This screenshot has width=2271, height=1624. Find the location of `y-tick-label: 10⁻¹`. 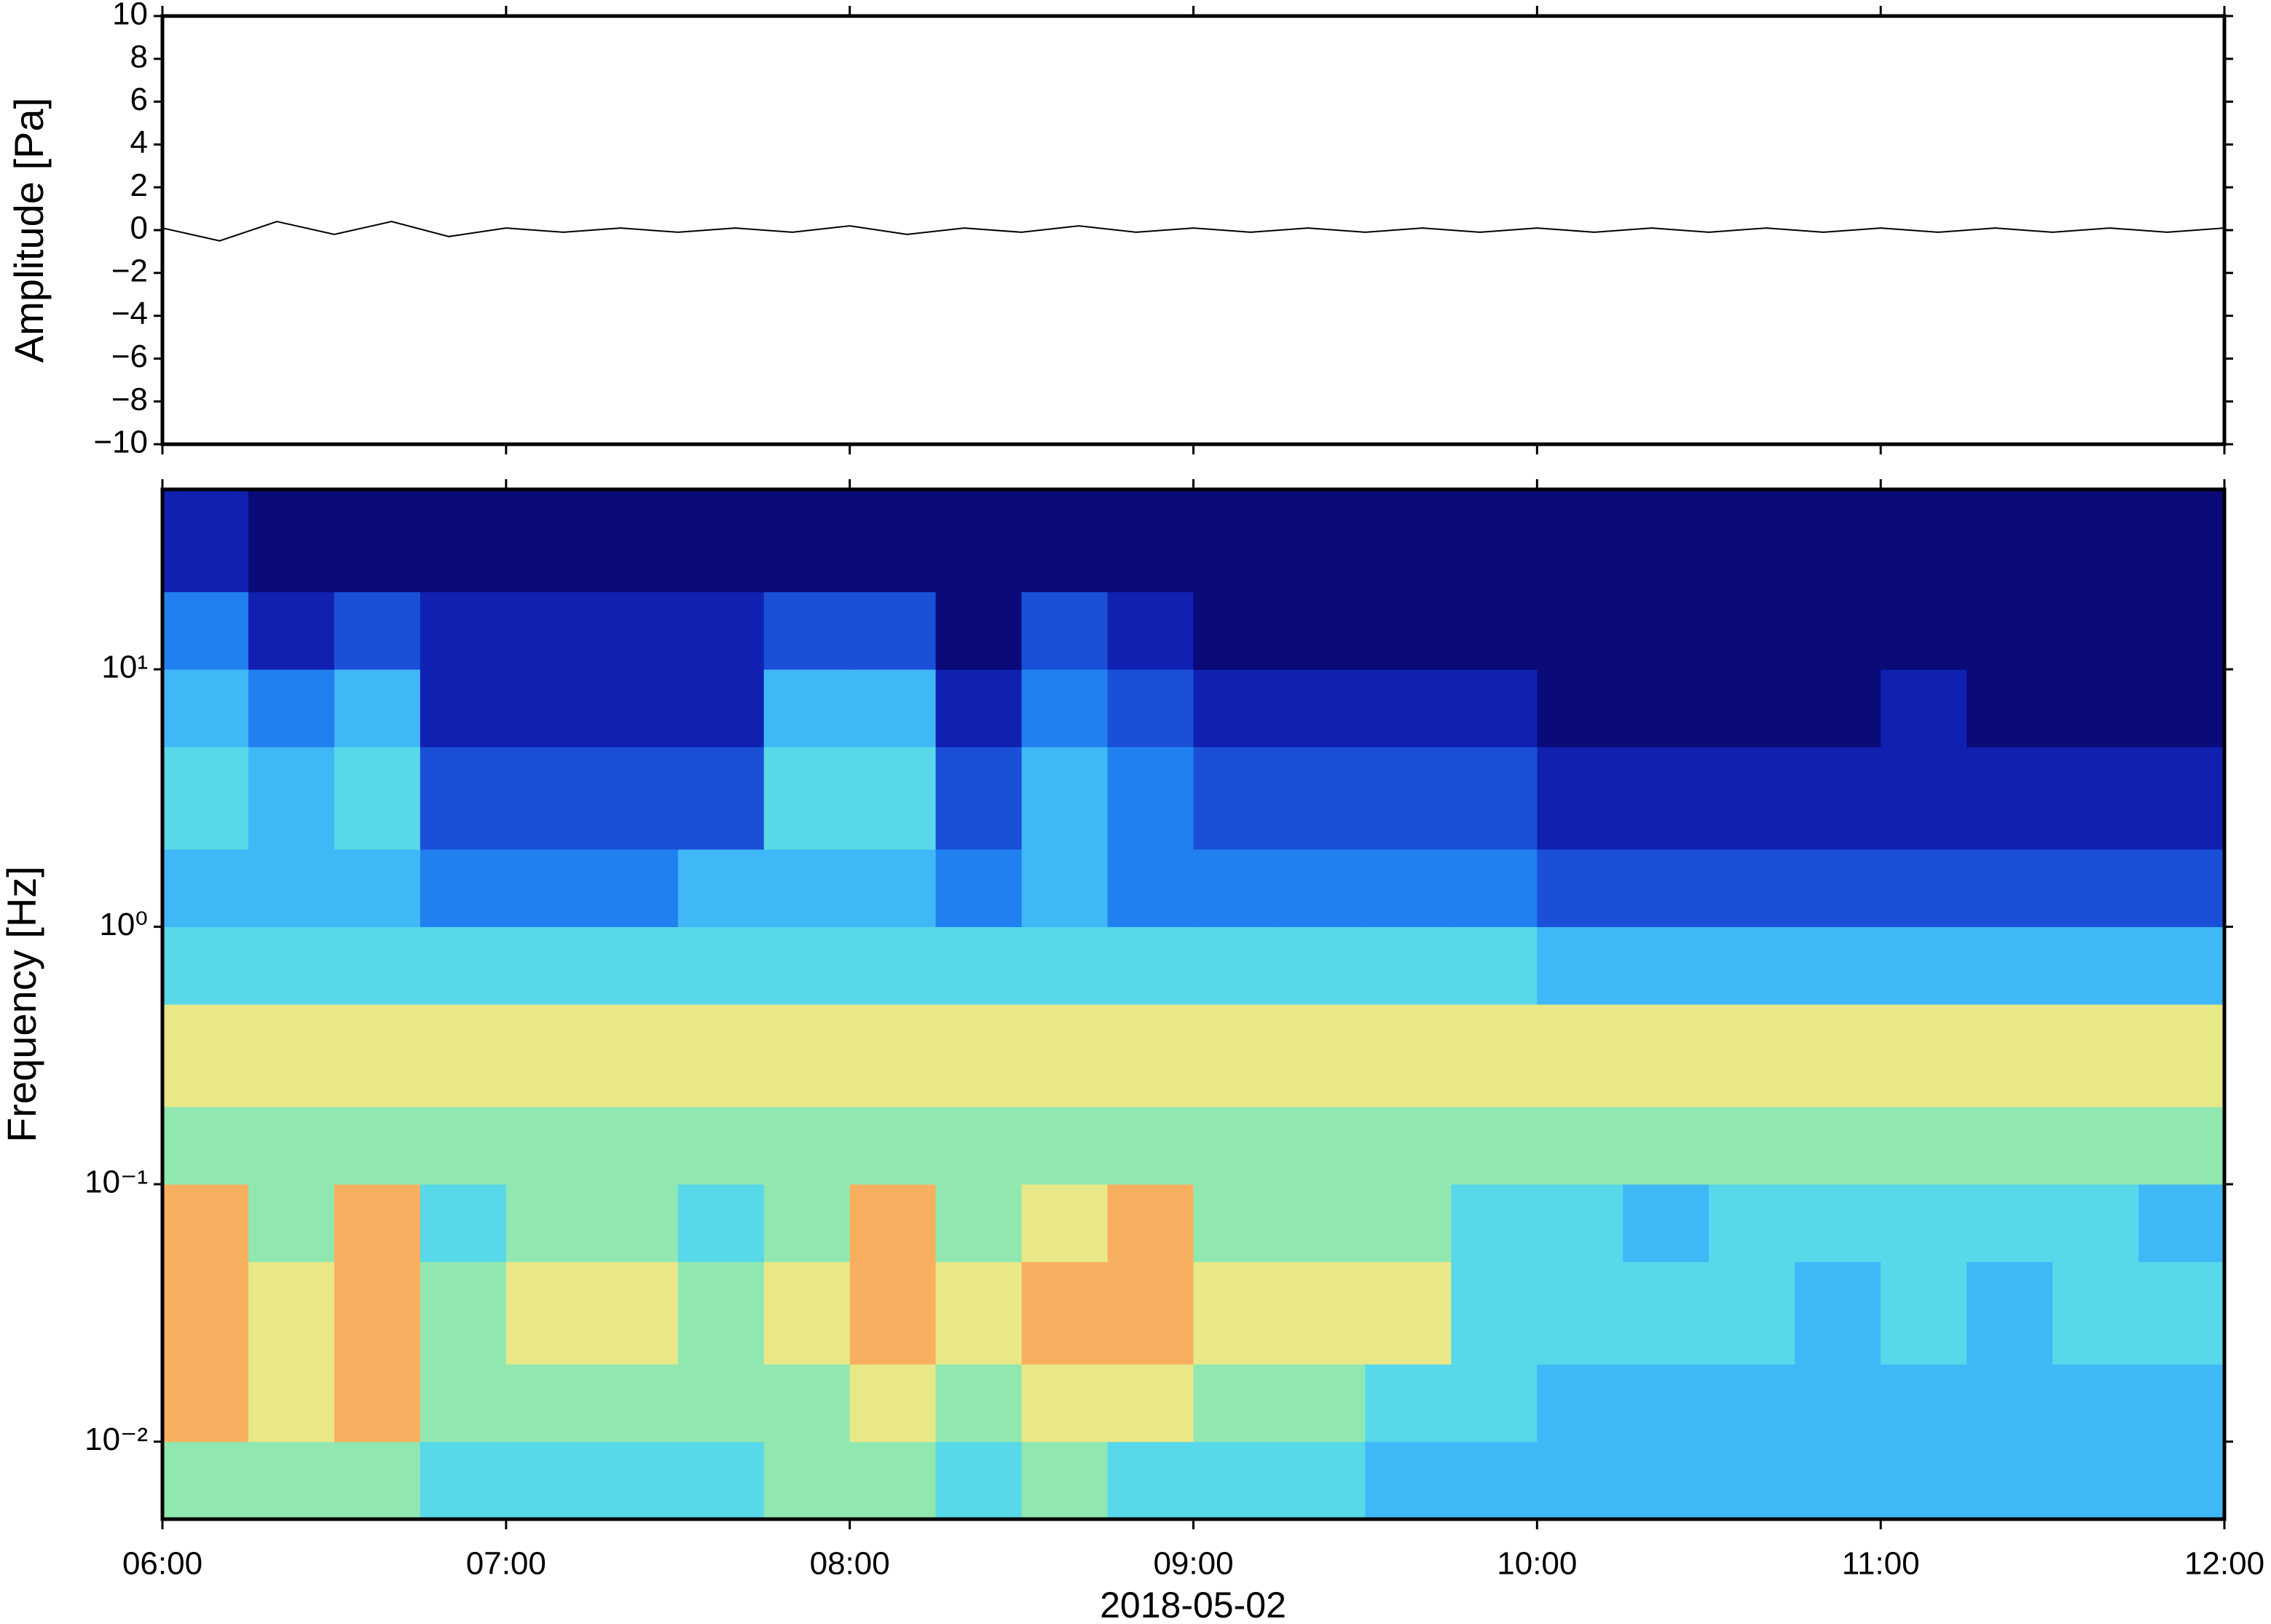

y-tick-label: 10⁻¹ is located at coordinates (116, 1182).